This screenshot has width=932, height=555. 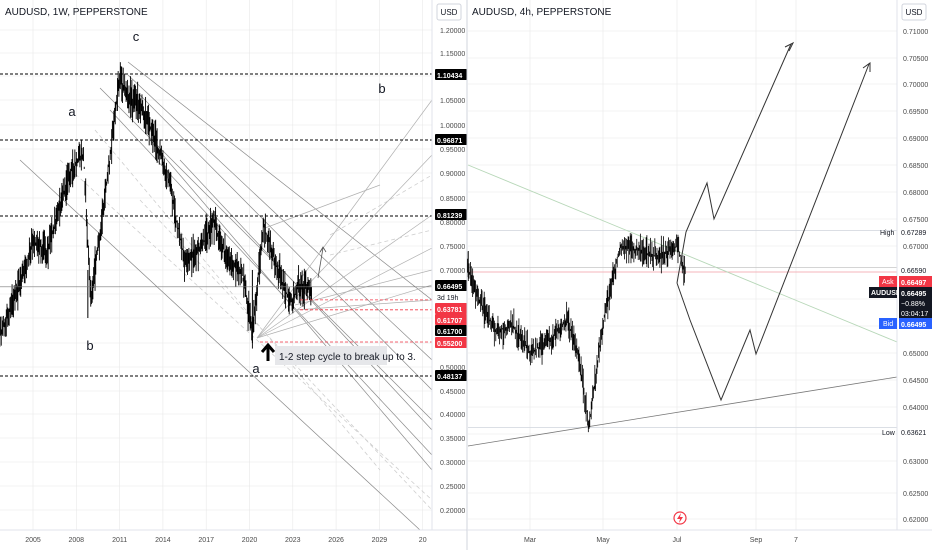 What do you see at coordinates (449, 321) in the screenshot?
I see `price-tag-red-2: 0.61707` at bounding box center [449, 321].